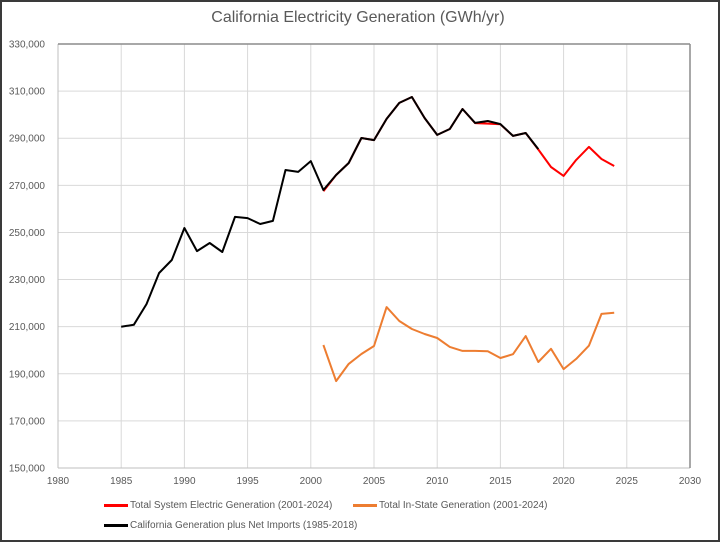 The image size is (720, 542). What do you see at coordinates (116, 525) in the screenshot?
I see `legend-swatch-black` at bounding box center [116, 525].